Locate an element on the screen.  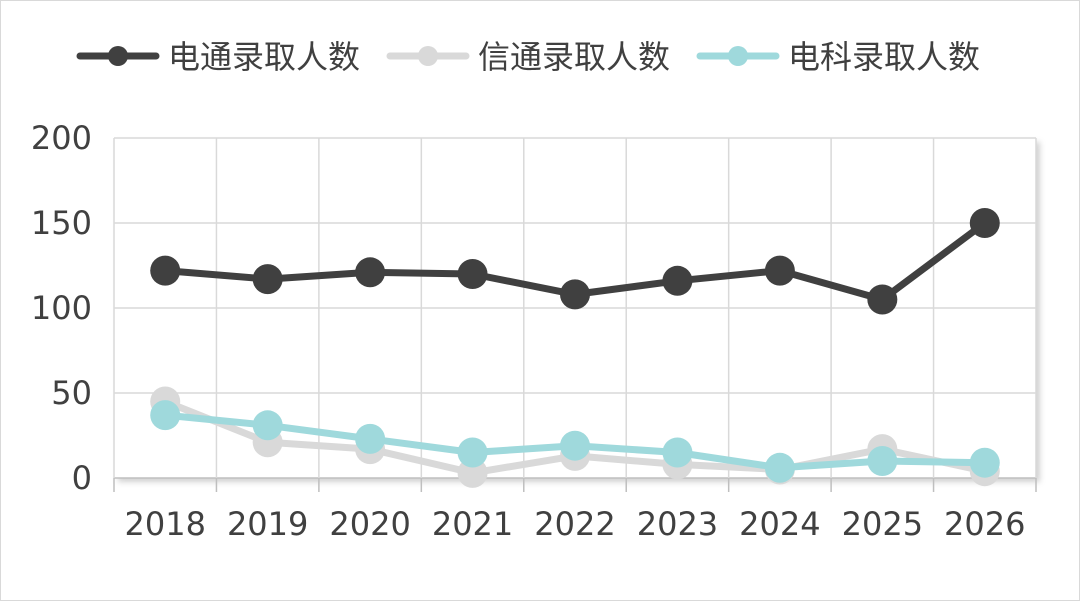
x-axis: 2018 2019 2020 2021 2022 2023 2024 2025 2026 is located at coordinates (575, 524).